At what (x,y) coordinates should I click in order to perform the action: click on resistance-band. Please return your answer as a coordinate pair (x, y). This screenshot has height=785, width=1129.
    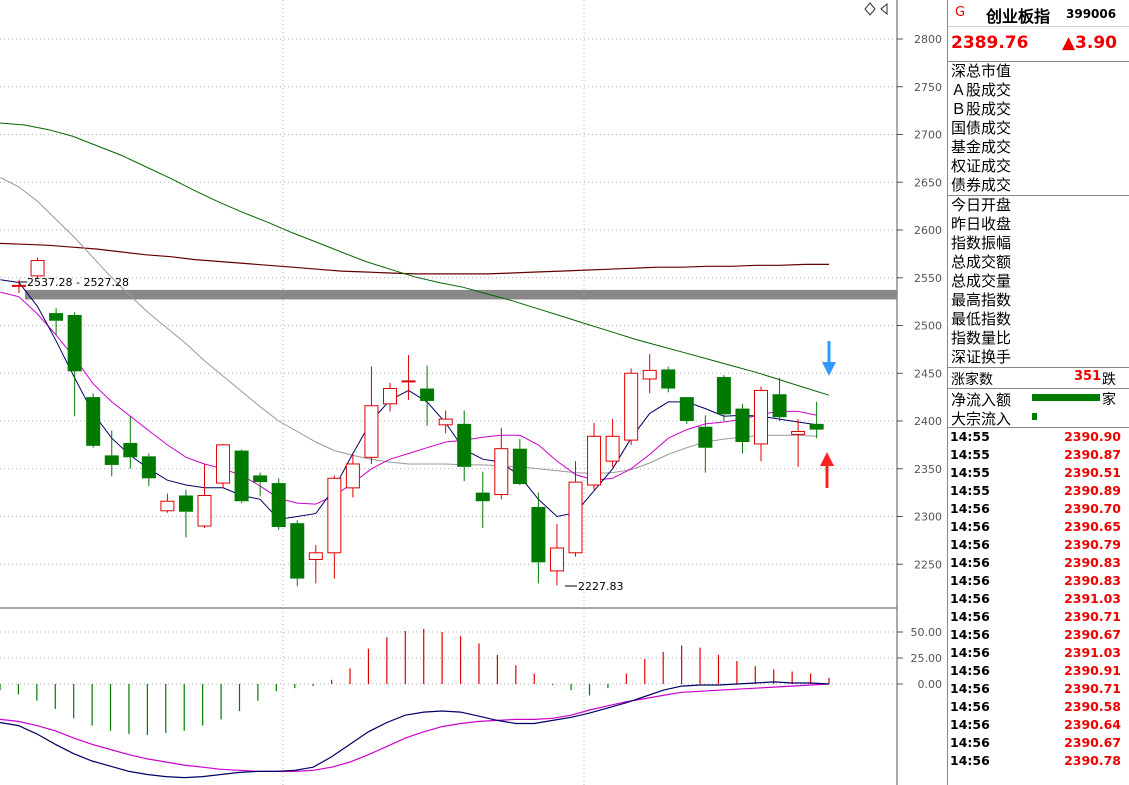
    Looking at the image, I should click on (461, 294).